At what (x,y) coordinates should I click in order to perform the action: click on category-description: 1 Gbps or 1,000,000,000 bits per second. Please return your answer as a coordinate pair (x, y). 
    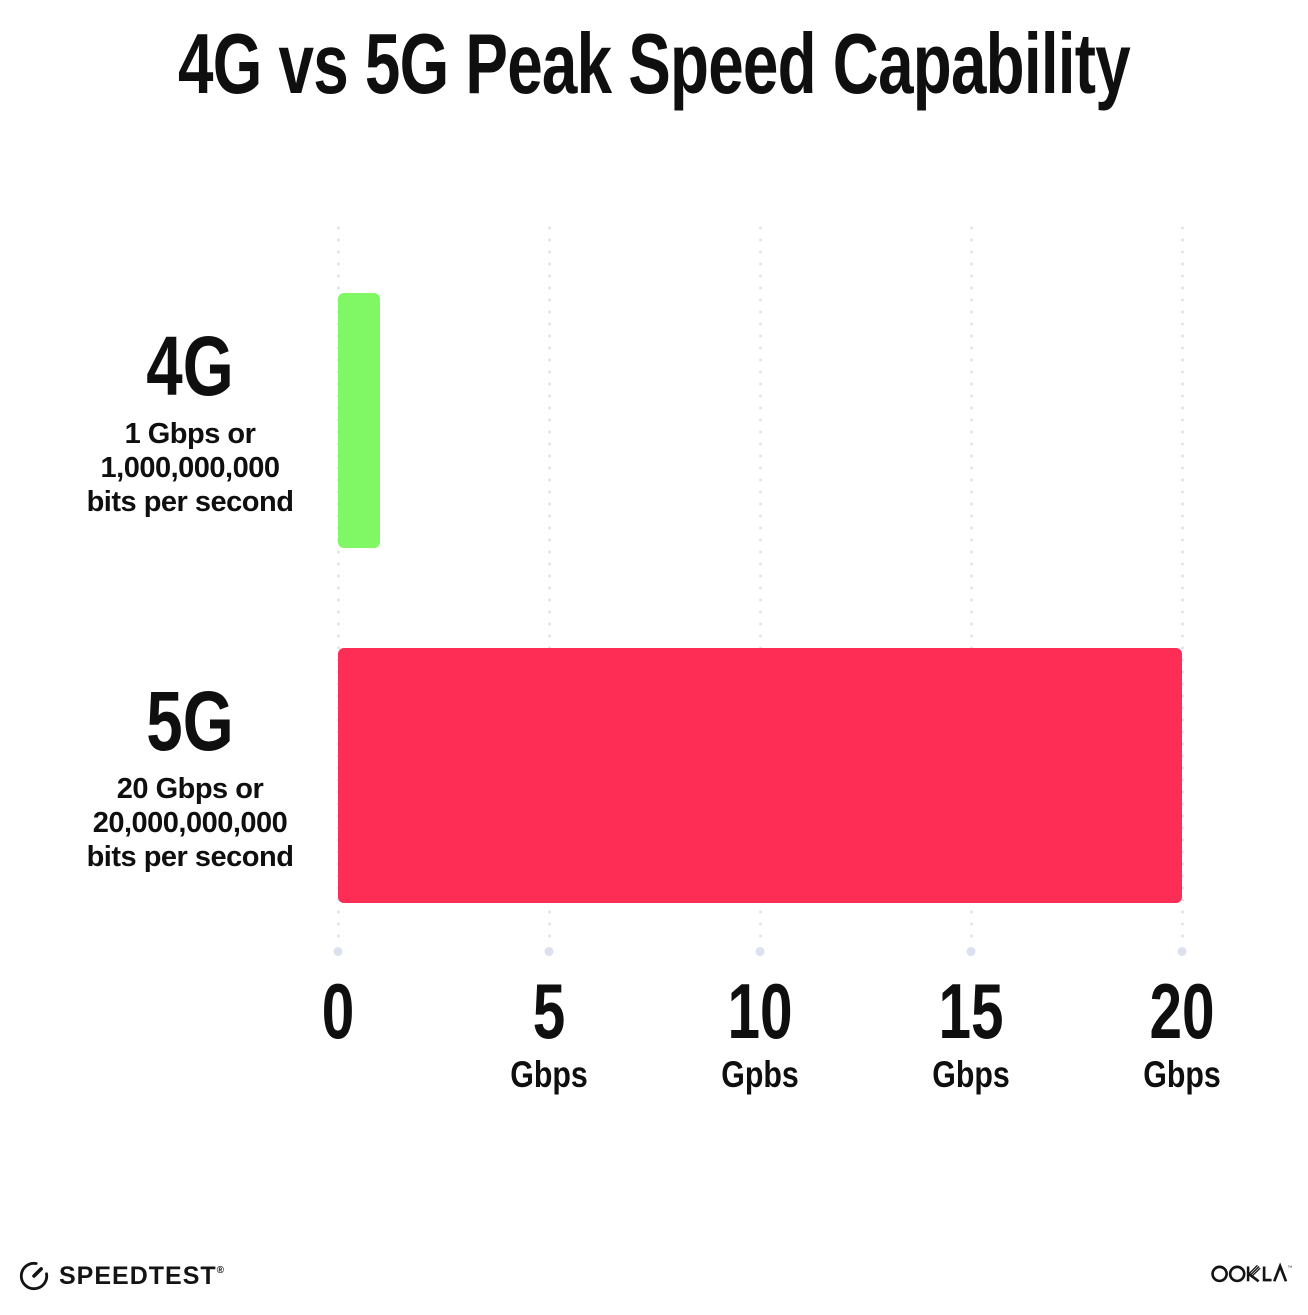
    Looking at the image, I should click on (190, 468).